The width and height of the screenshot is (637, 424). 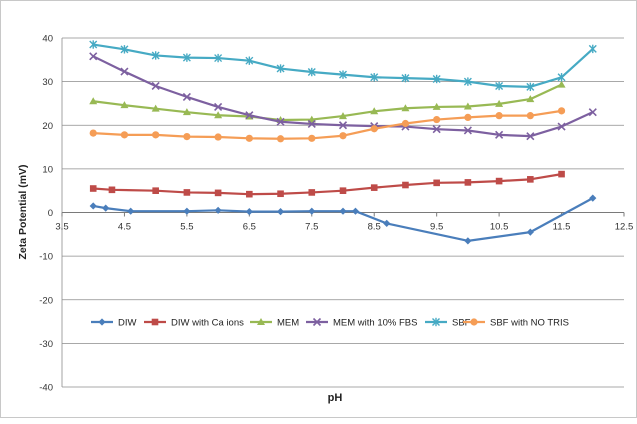 I want to click on y-tick-label: 20, so click(x=47, y=126).